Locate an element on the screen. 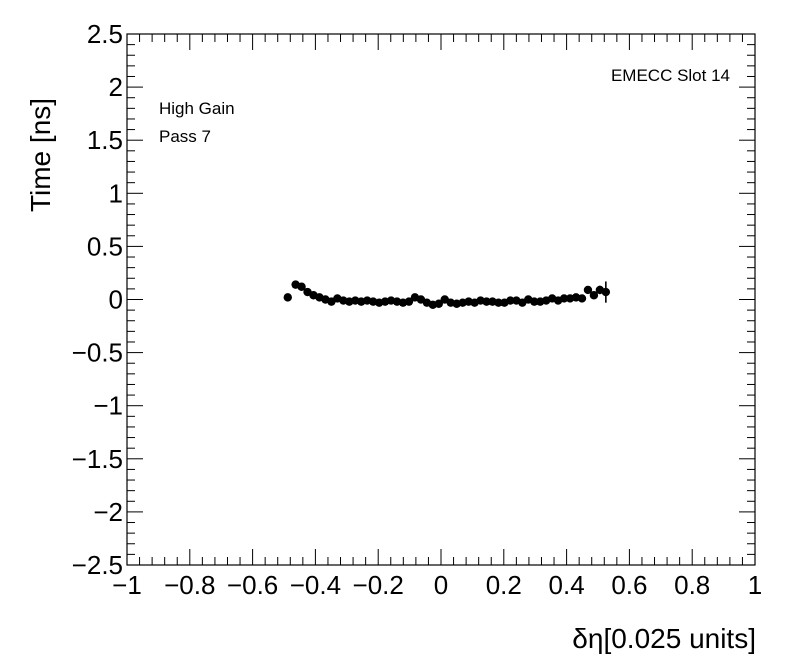 The image size is (796, 672). x-tick-label: −1 is located at coordinates (127, 585).